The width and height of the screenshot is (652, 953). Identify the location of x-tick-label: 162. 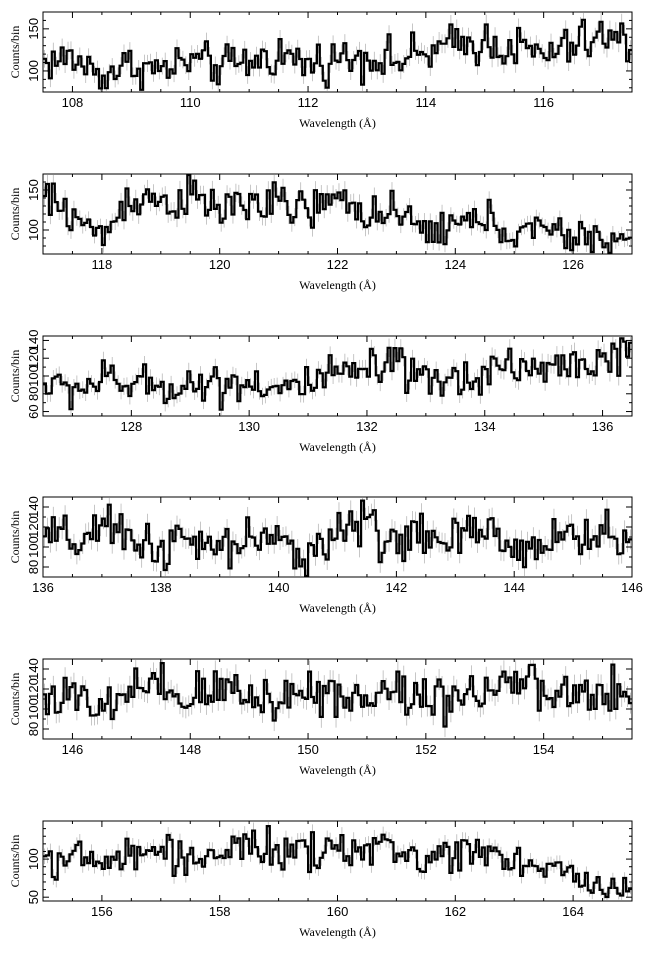
(455, 911).